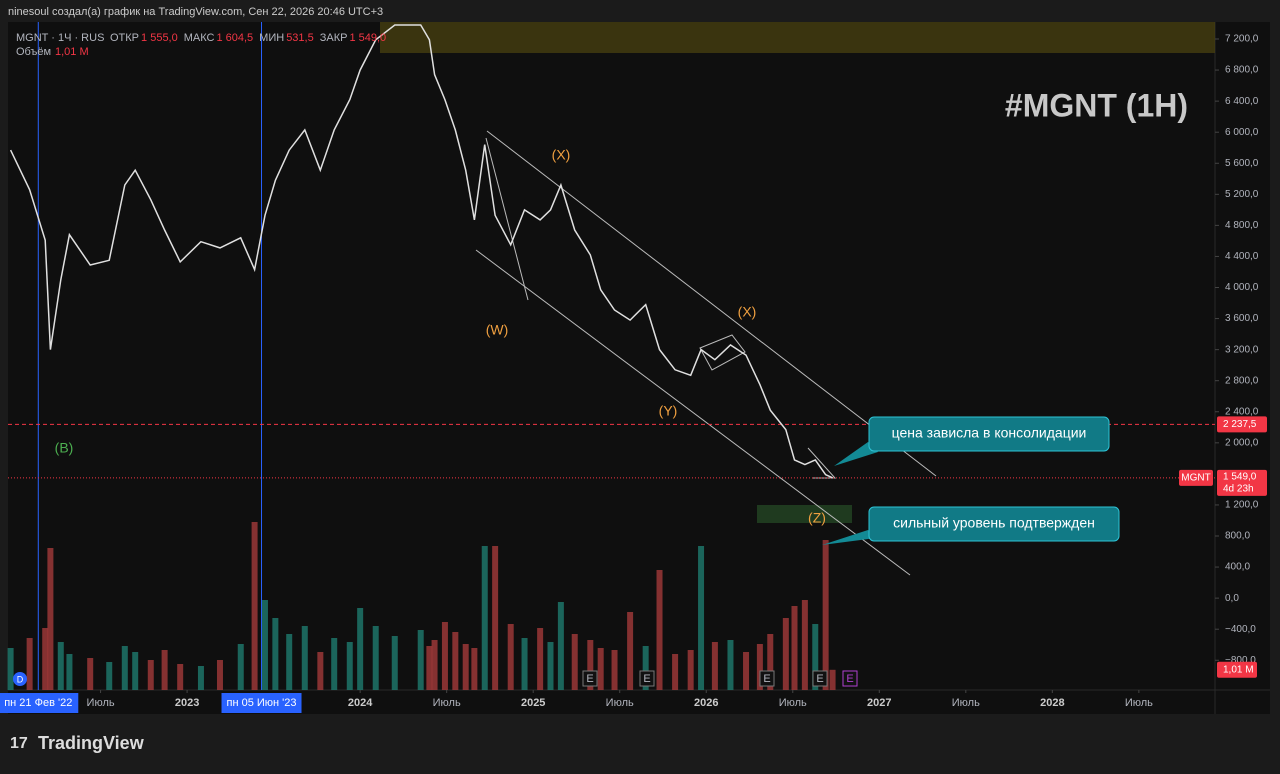 This screenshot has height=774, width=1280. Describe the element at coordinates (1242, 318) in the screenshot. I see `y-tick-label: 3 600,0` at that location.